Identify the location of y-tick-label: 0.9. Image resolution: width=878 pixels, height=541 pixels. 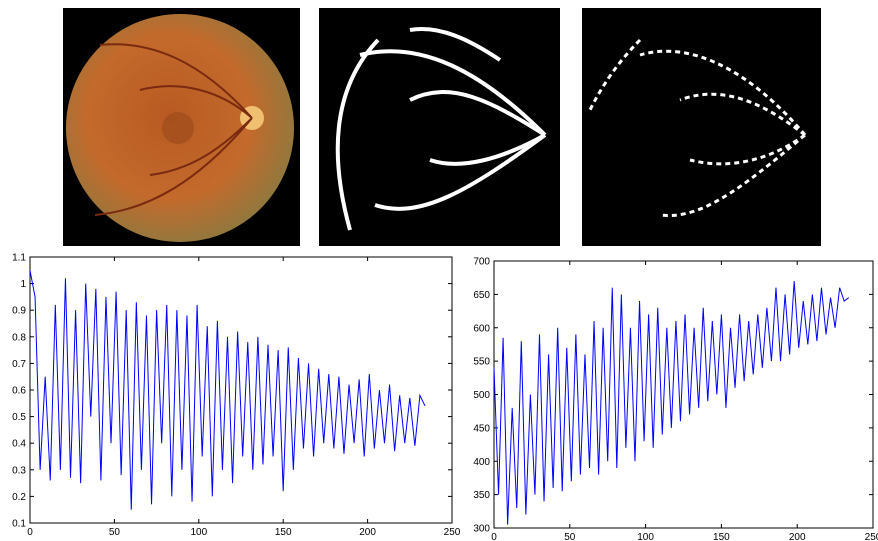
(19, 311).